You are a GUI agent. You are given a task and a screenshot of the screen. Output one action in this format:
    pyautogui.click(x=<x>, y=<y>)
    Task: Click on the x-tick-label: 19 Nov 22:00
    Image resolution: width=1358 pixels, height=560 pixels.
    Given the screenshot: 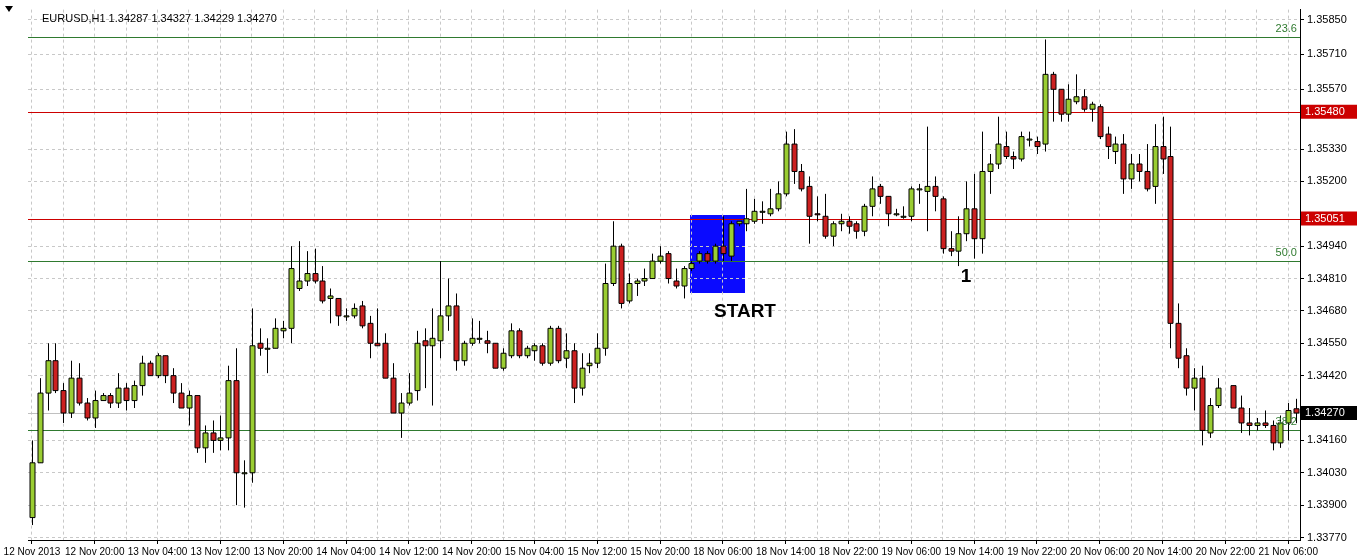 What is the action you would take?
    pyautogui.click(x=1037, y=551)
    